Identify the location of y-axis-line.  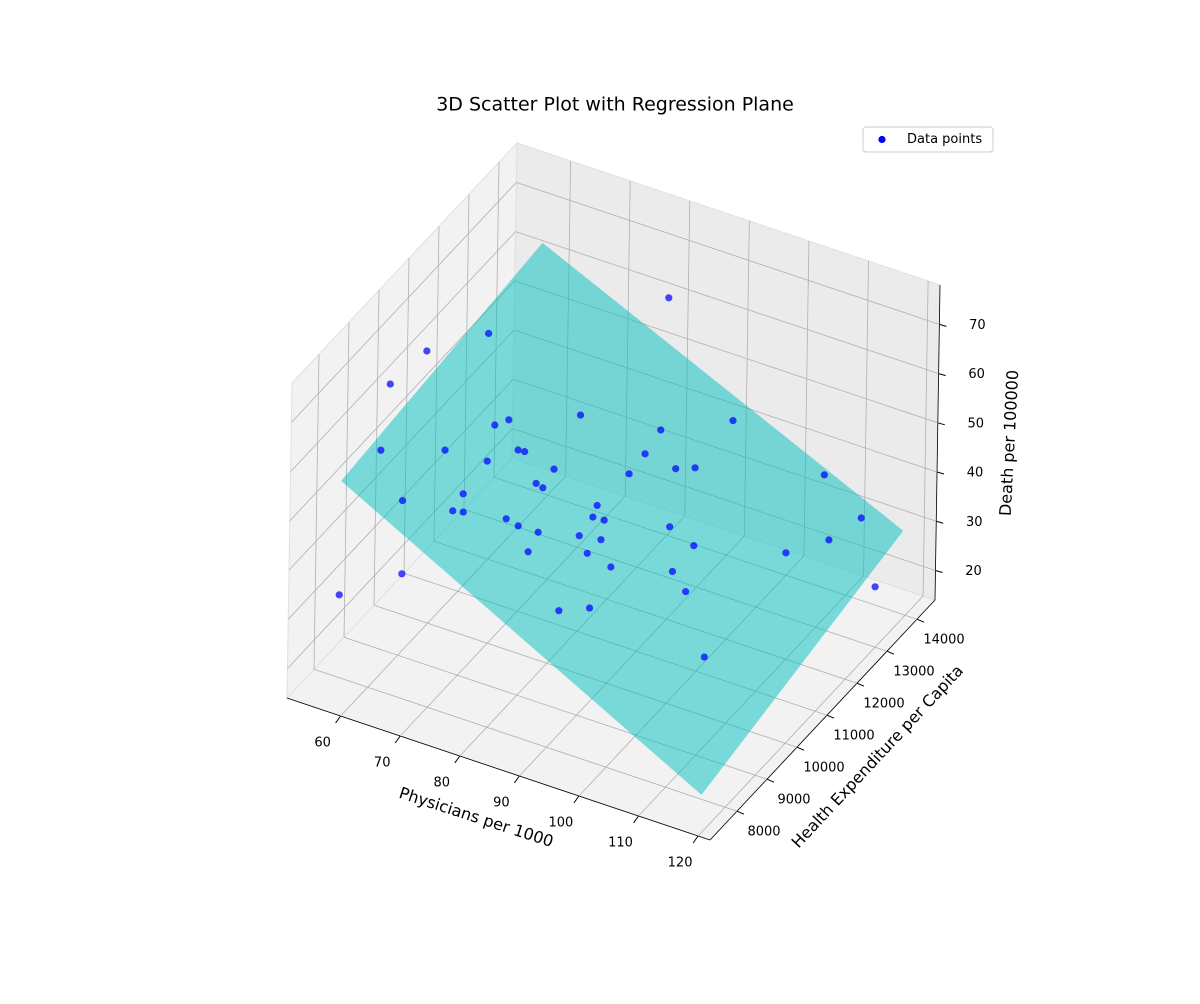
(822, 720).